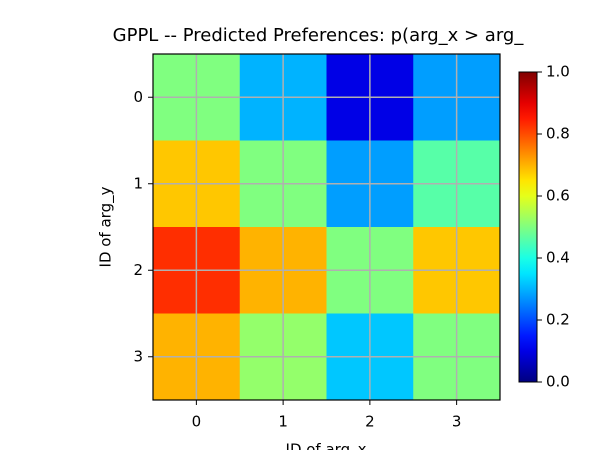 The image size is (600, 450). What do you see at coordinates (558, 258) in the screenshot?
I see `colorbar-tick-label: 0.4` at bounding box center [558, 258].